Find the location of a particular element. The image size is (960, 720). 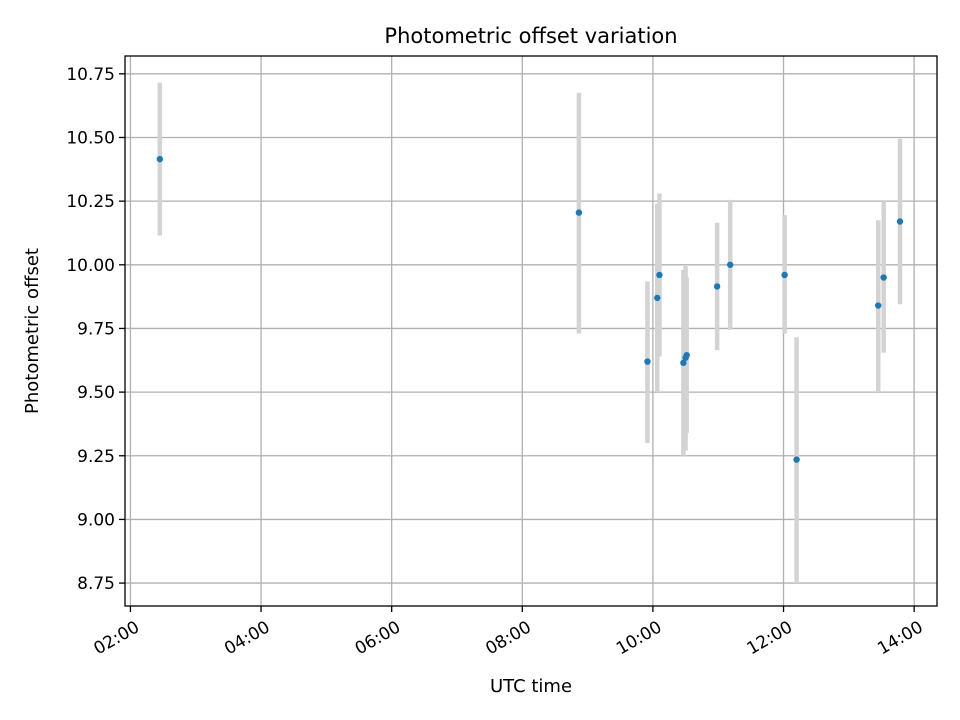

y-axis-label: Photometric offset is located at coordinates (32, 331).